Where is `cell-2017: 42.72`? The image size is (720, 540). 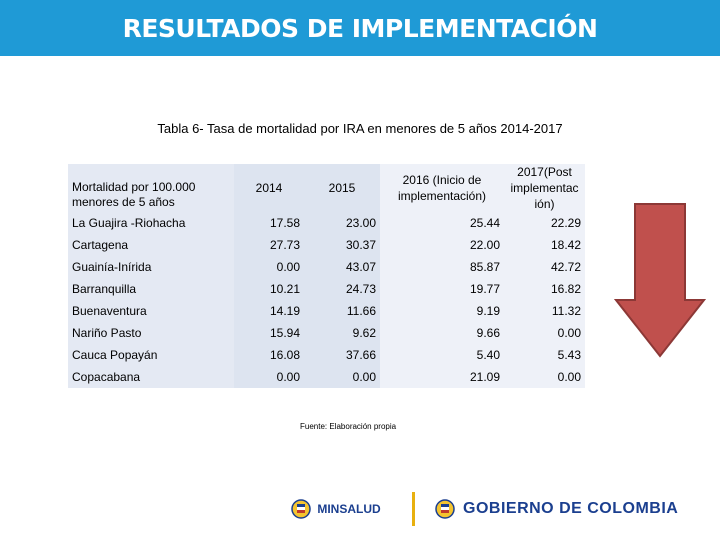 cell-2017: 42.72 is located at coordinates (544, 267).